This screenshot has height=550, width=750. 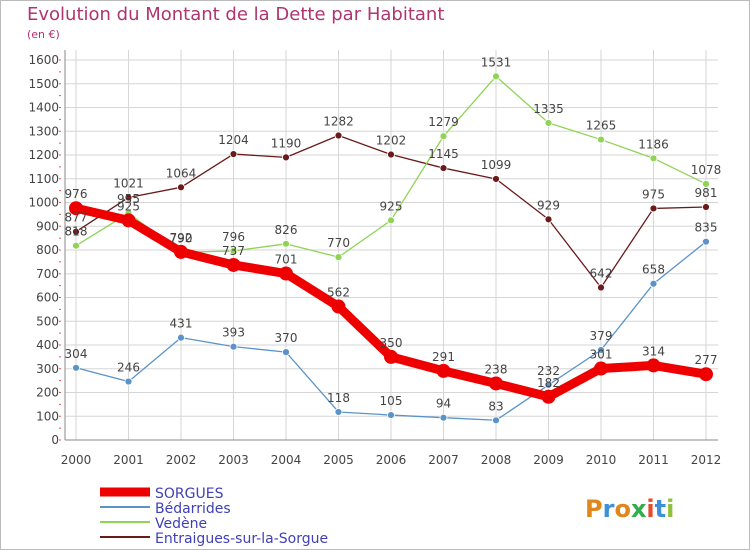 I want to click on y-tick-label: 300, so click(x=47, y=369).